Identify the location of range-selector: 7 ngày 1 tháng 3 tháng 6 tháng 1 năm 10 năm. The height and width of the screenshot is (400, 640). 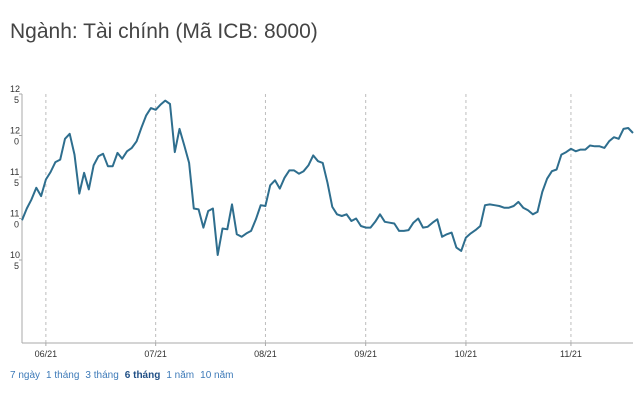
(125, 375).